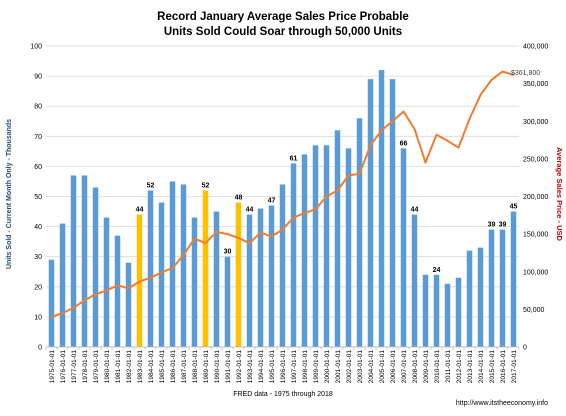  What do you see at coordinates (492, 225) in the screenshot?
I see `bar-value-label: 39` at bounding box center [492, 225].